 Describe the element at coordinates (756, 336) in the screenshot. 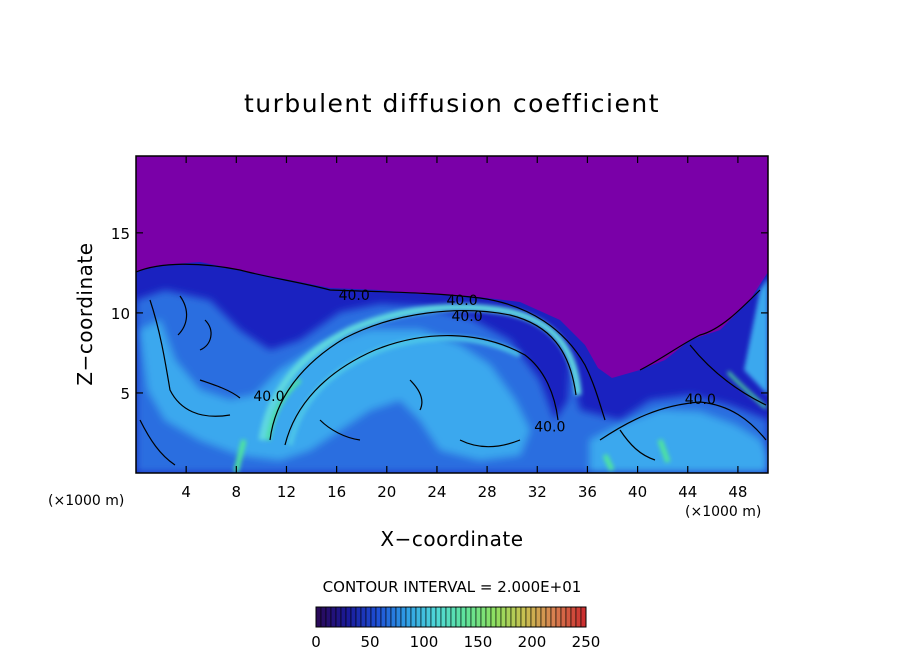

I see `band-right-edge` at that location.